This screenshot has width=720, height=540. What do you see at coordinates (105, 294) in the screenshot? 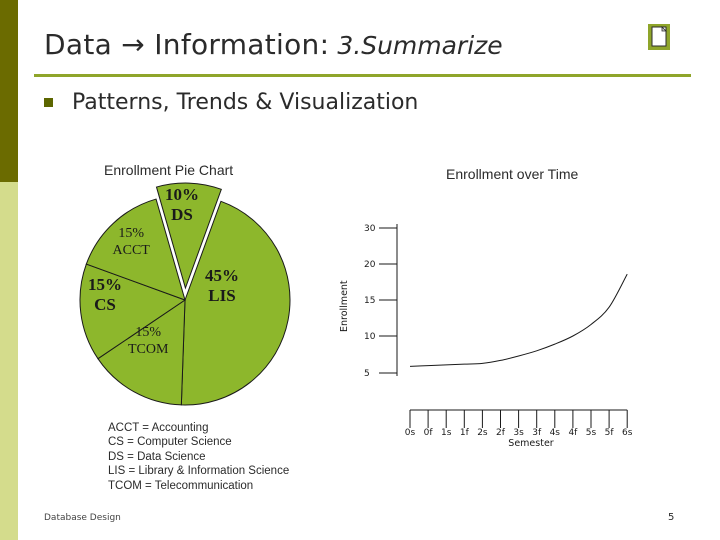
I see `pie-slice-label: 15% CS` at bounding box center [105, 294].